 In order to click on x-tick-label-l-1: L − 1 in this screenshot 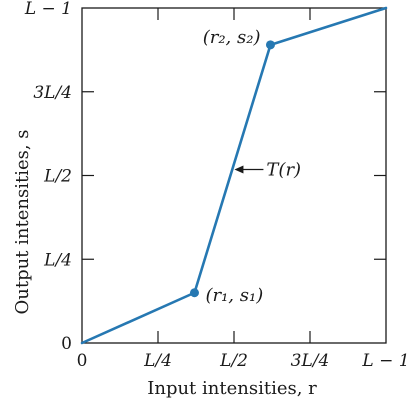, I will do `click(385, 361)`.